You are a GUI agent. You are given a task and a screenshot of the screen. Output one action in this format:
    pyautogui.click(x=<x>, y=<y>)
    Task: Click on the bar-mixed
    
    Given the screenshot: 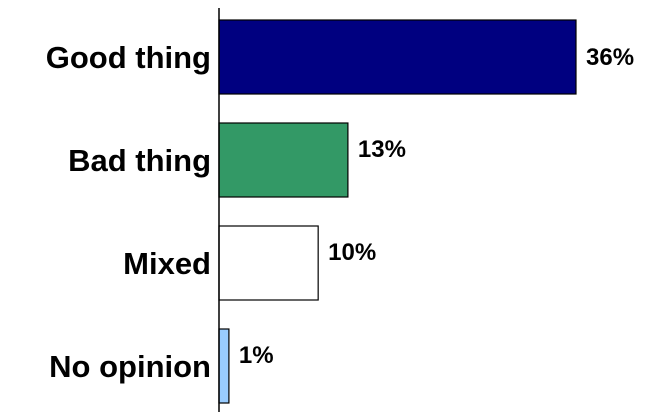 What is the action you would take?
    pyautogui.click(x=268, y=263)
    